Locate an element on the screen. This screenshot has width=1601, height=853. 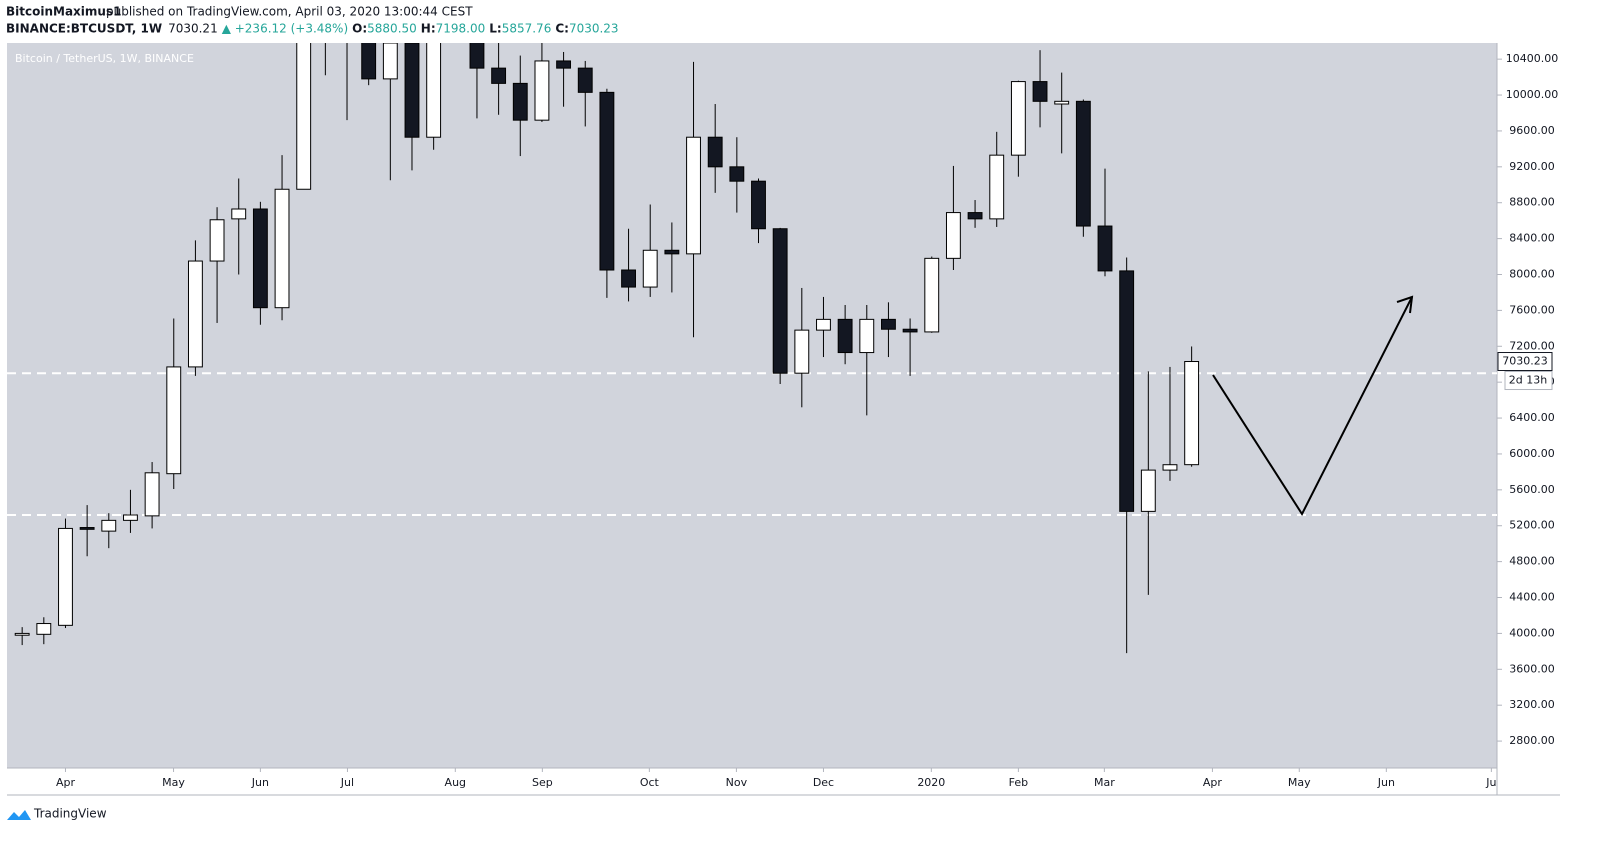
logo: TradingView is located at coordinates (57, 814).